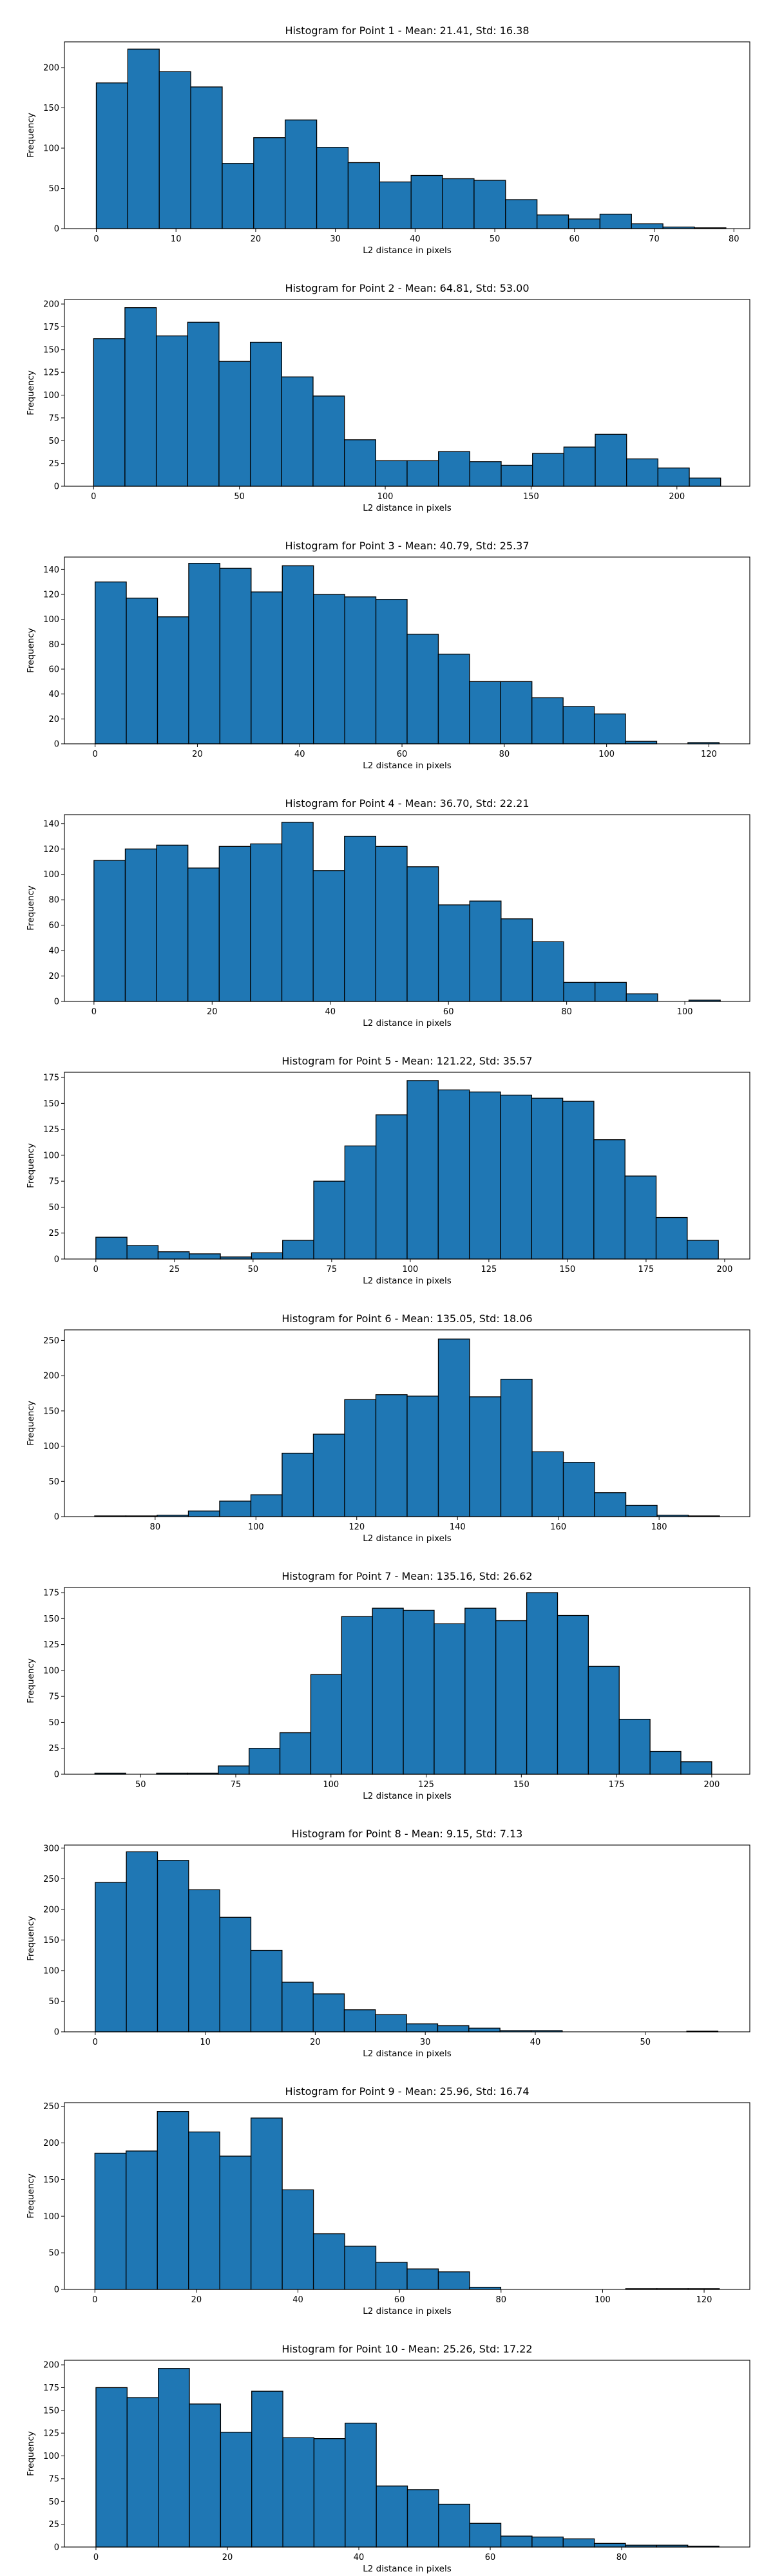 The width and height of the screenshot is (773, 2576). I want to click on x-tick-label: 80, so click(502, 2300).